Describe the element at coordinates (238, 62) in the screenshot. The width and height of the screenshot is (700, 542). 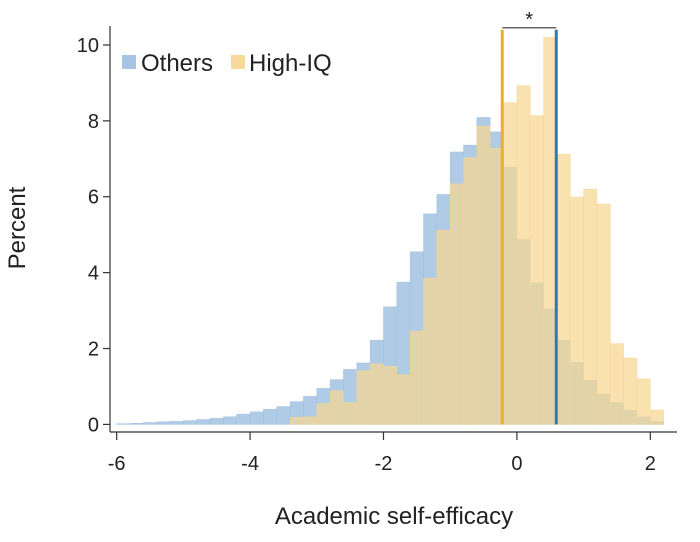
I see `legend-swatch-high-iq` at that location.